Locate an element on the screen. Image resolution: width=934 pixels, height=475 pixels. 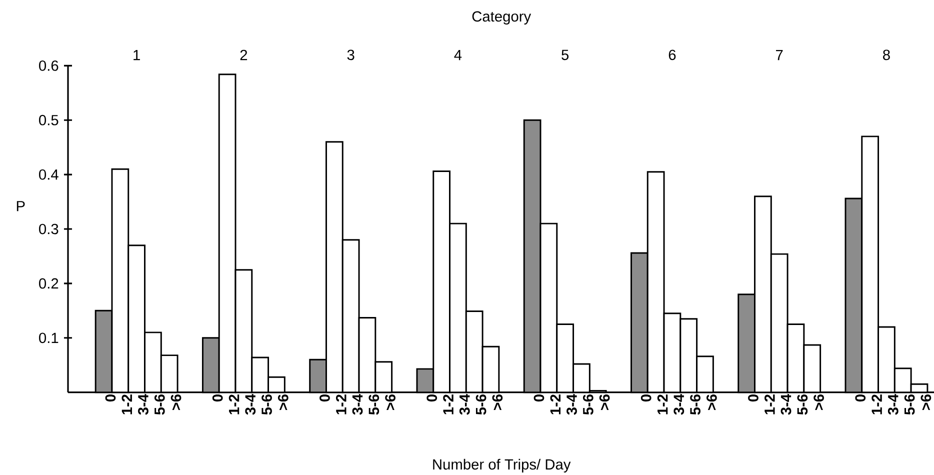
y-tick-label: 0.6 is located at coordinates (48, 65).